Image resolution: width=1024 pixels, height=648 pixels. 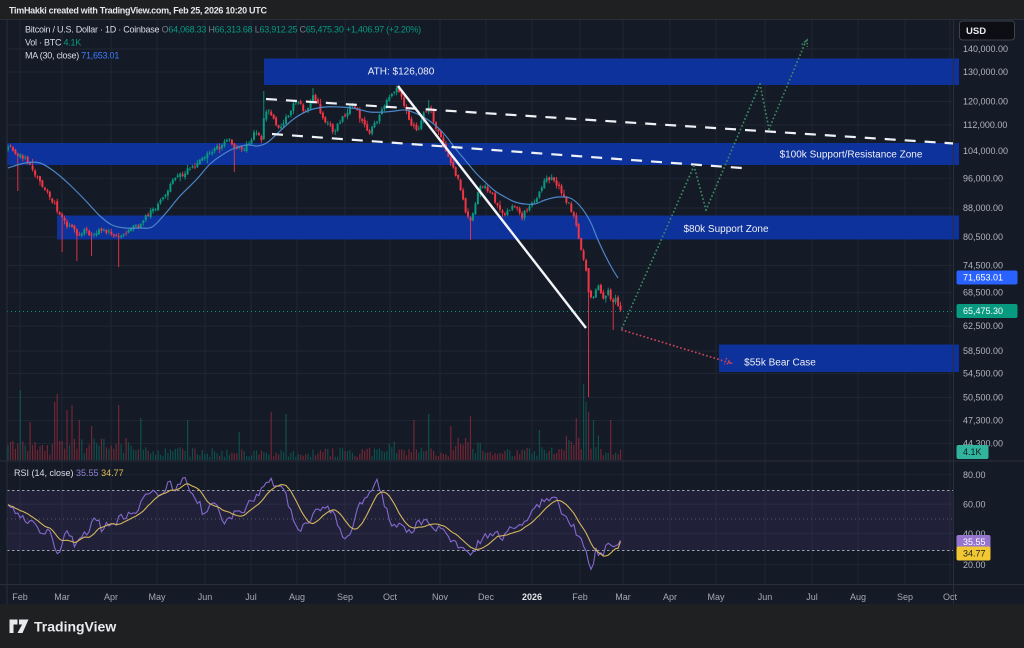 What do you see at coordinates (972, 452) in the screenshot?
I see `svg-text: 4.1K` at bounding box center [972, 452].